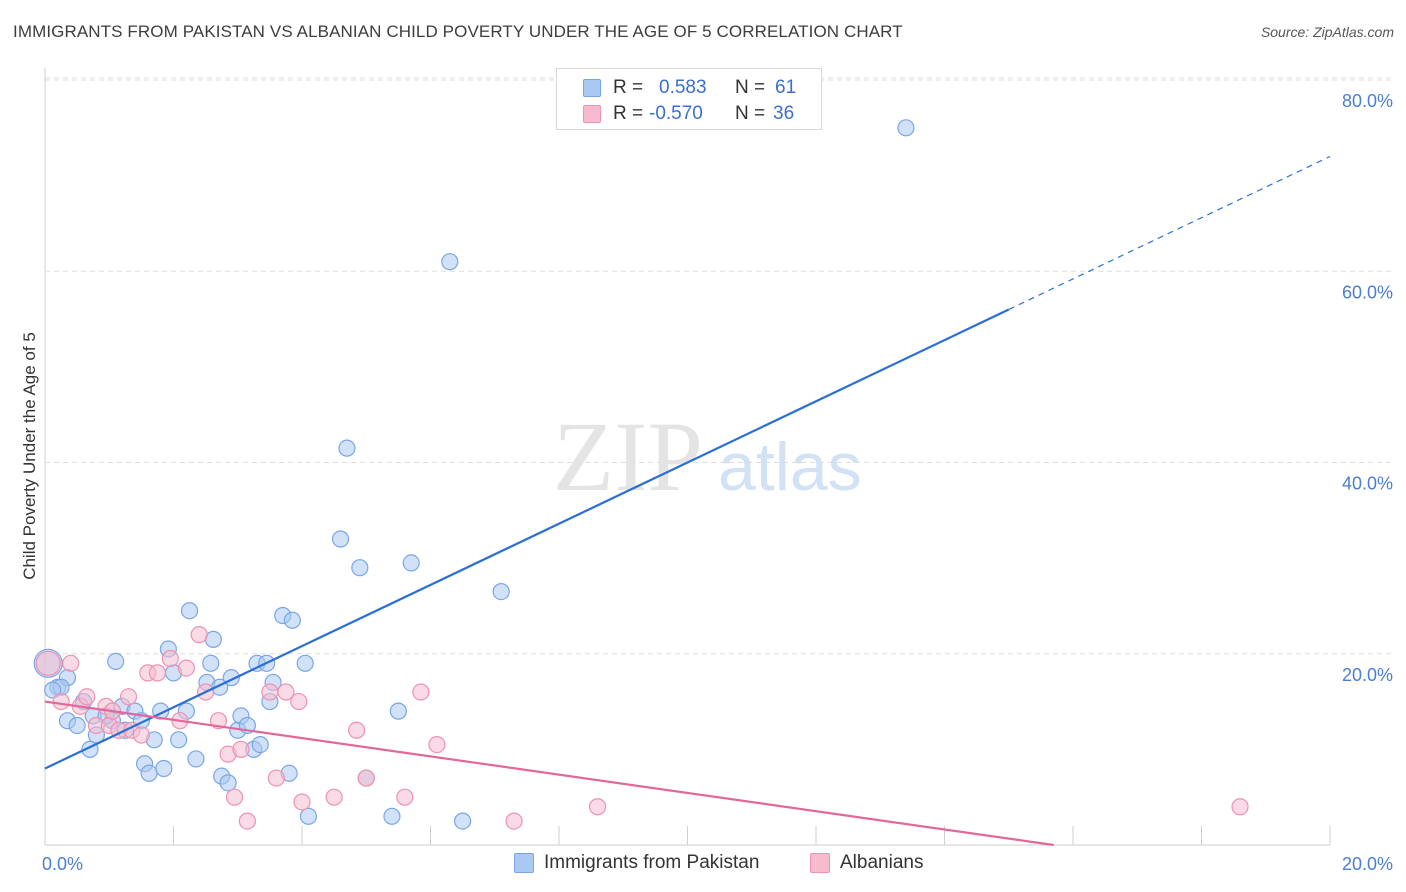  What do you see at coordinates (62, 864) in the screenshot?
I see `x-tick-label: 0.0%` at bounding box center [62, 864].